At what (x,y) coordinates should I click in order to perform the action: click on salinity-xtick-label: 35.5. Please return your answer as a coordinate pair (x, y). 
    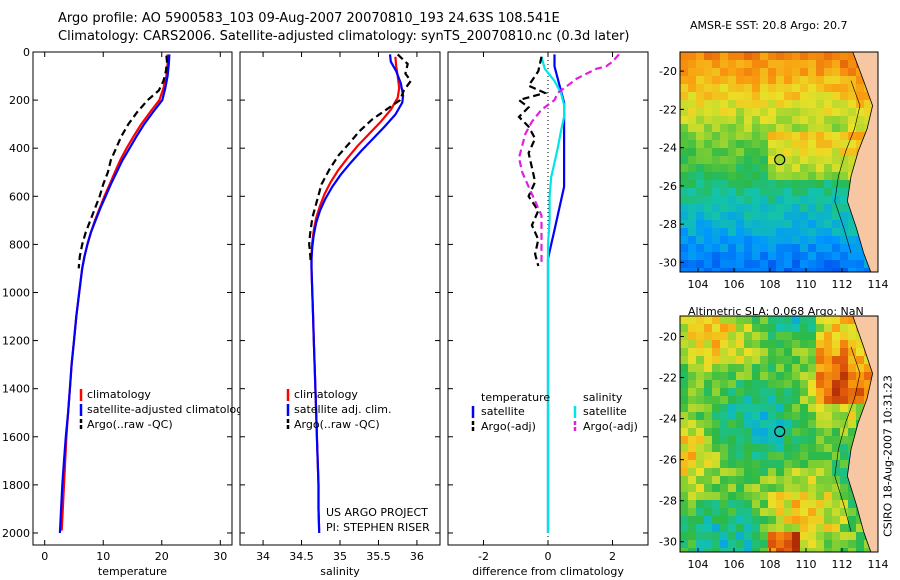
    Looking at the image, I should click on (378, 556).